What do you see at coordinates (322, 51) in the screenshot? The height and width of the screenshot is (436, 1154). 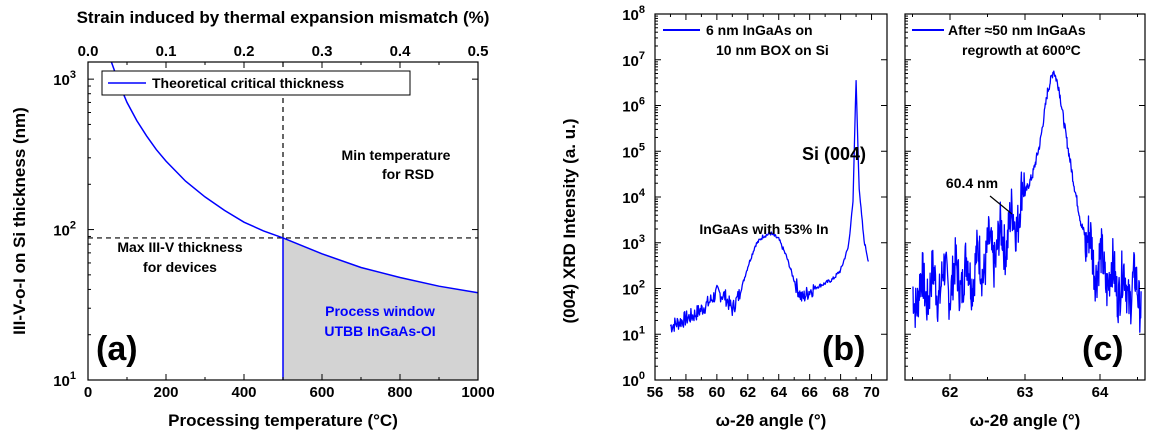 I see `x2-tick-label: 0.3` at bounding box center [322, 51].